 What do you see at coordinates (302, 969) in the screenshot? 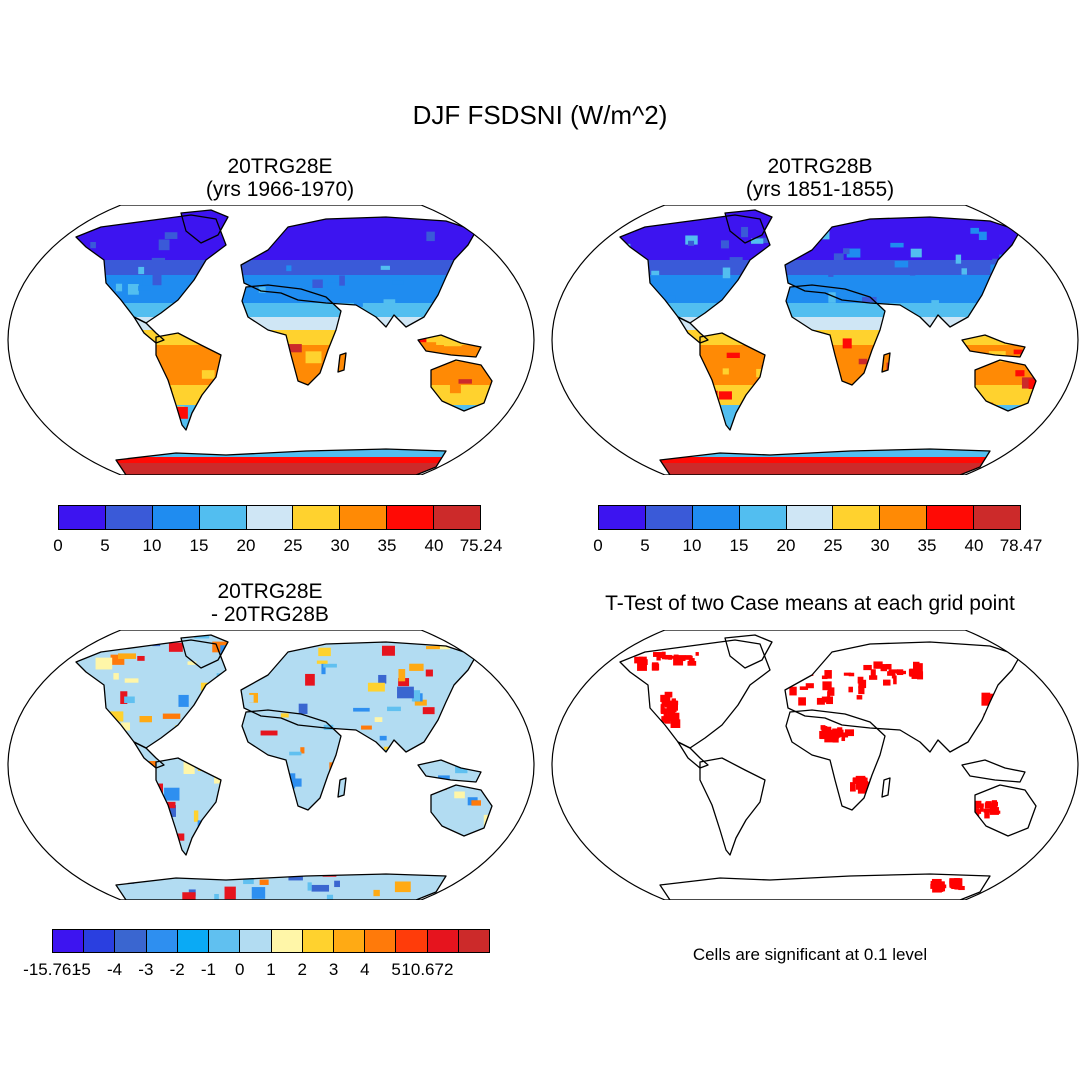
I see `panel-3-colorbar-label: 2` at bounding box center [302, 969].